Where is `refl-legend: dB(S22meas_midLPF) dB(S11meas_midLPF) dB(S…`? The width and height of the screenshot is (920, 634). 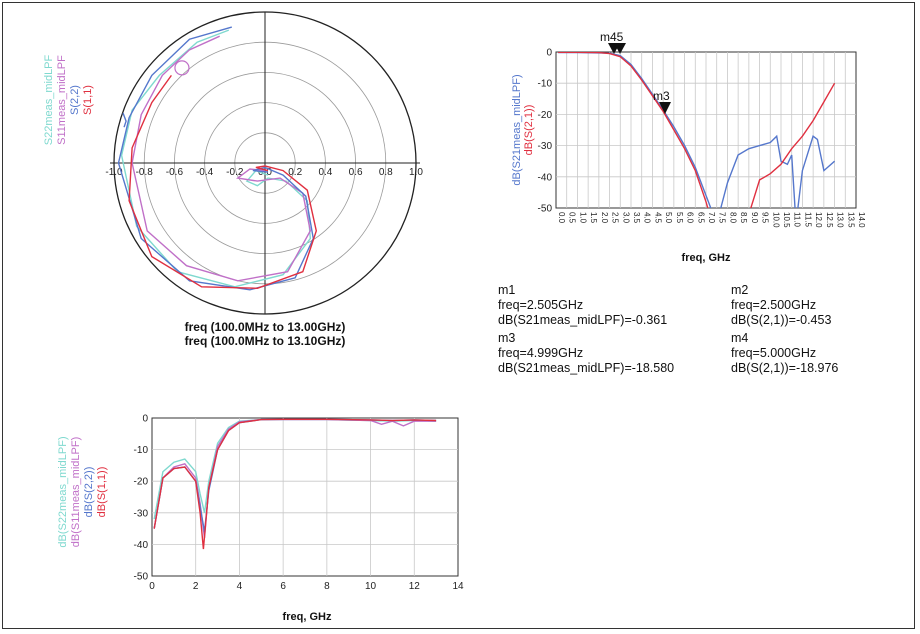
refl-legend: dB(S22meas_midLPF) dB(S11meas_midLPF) dB(S… is located at coordinates (82, 491).